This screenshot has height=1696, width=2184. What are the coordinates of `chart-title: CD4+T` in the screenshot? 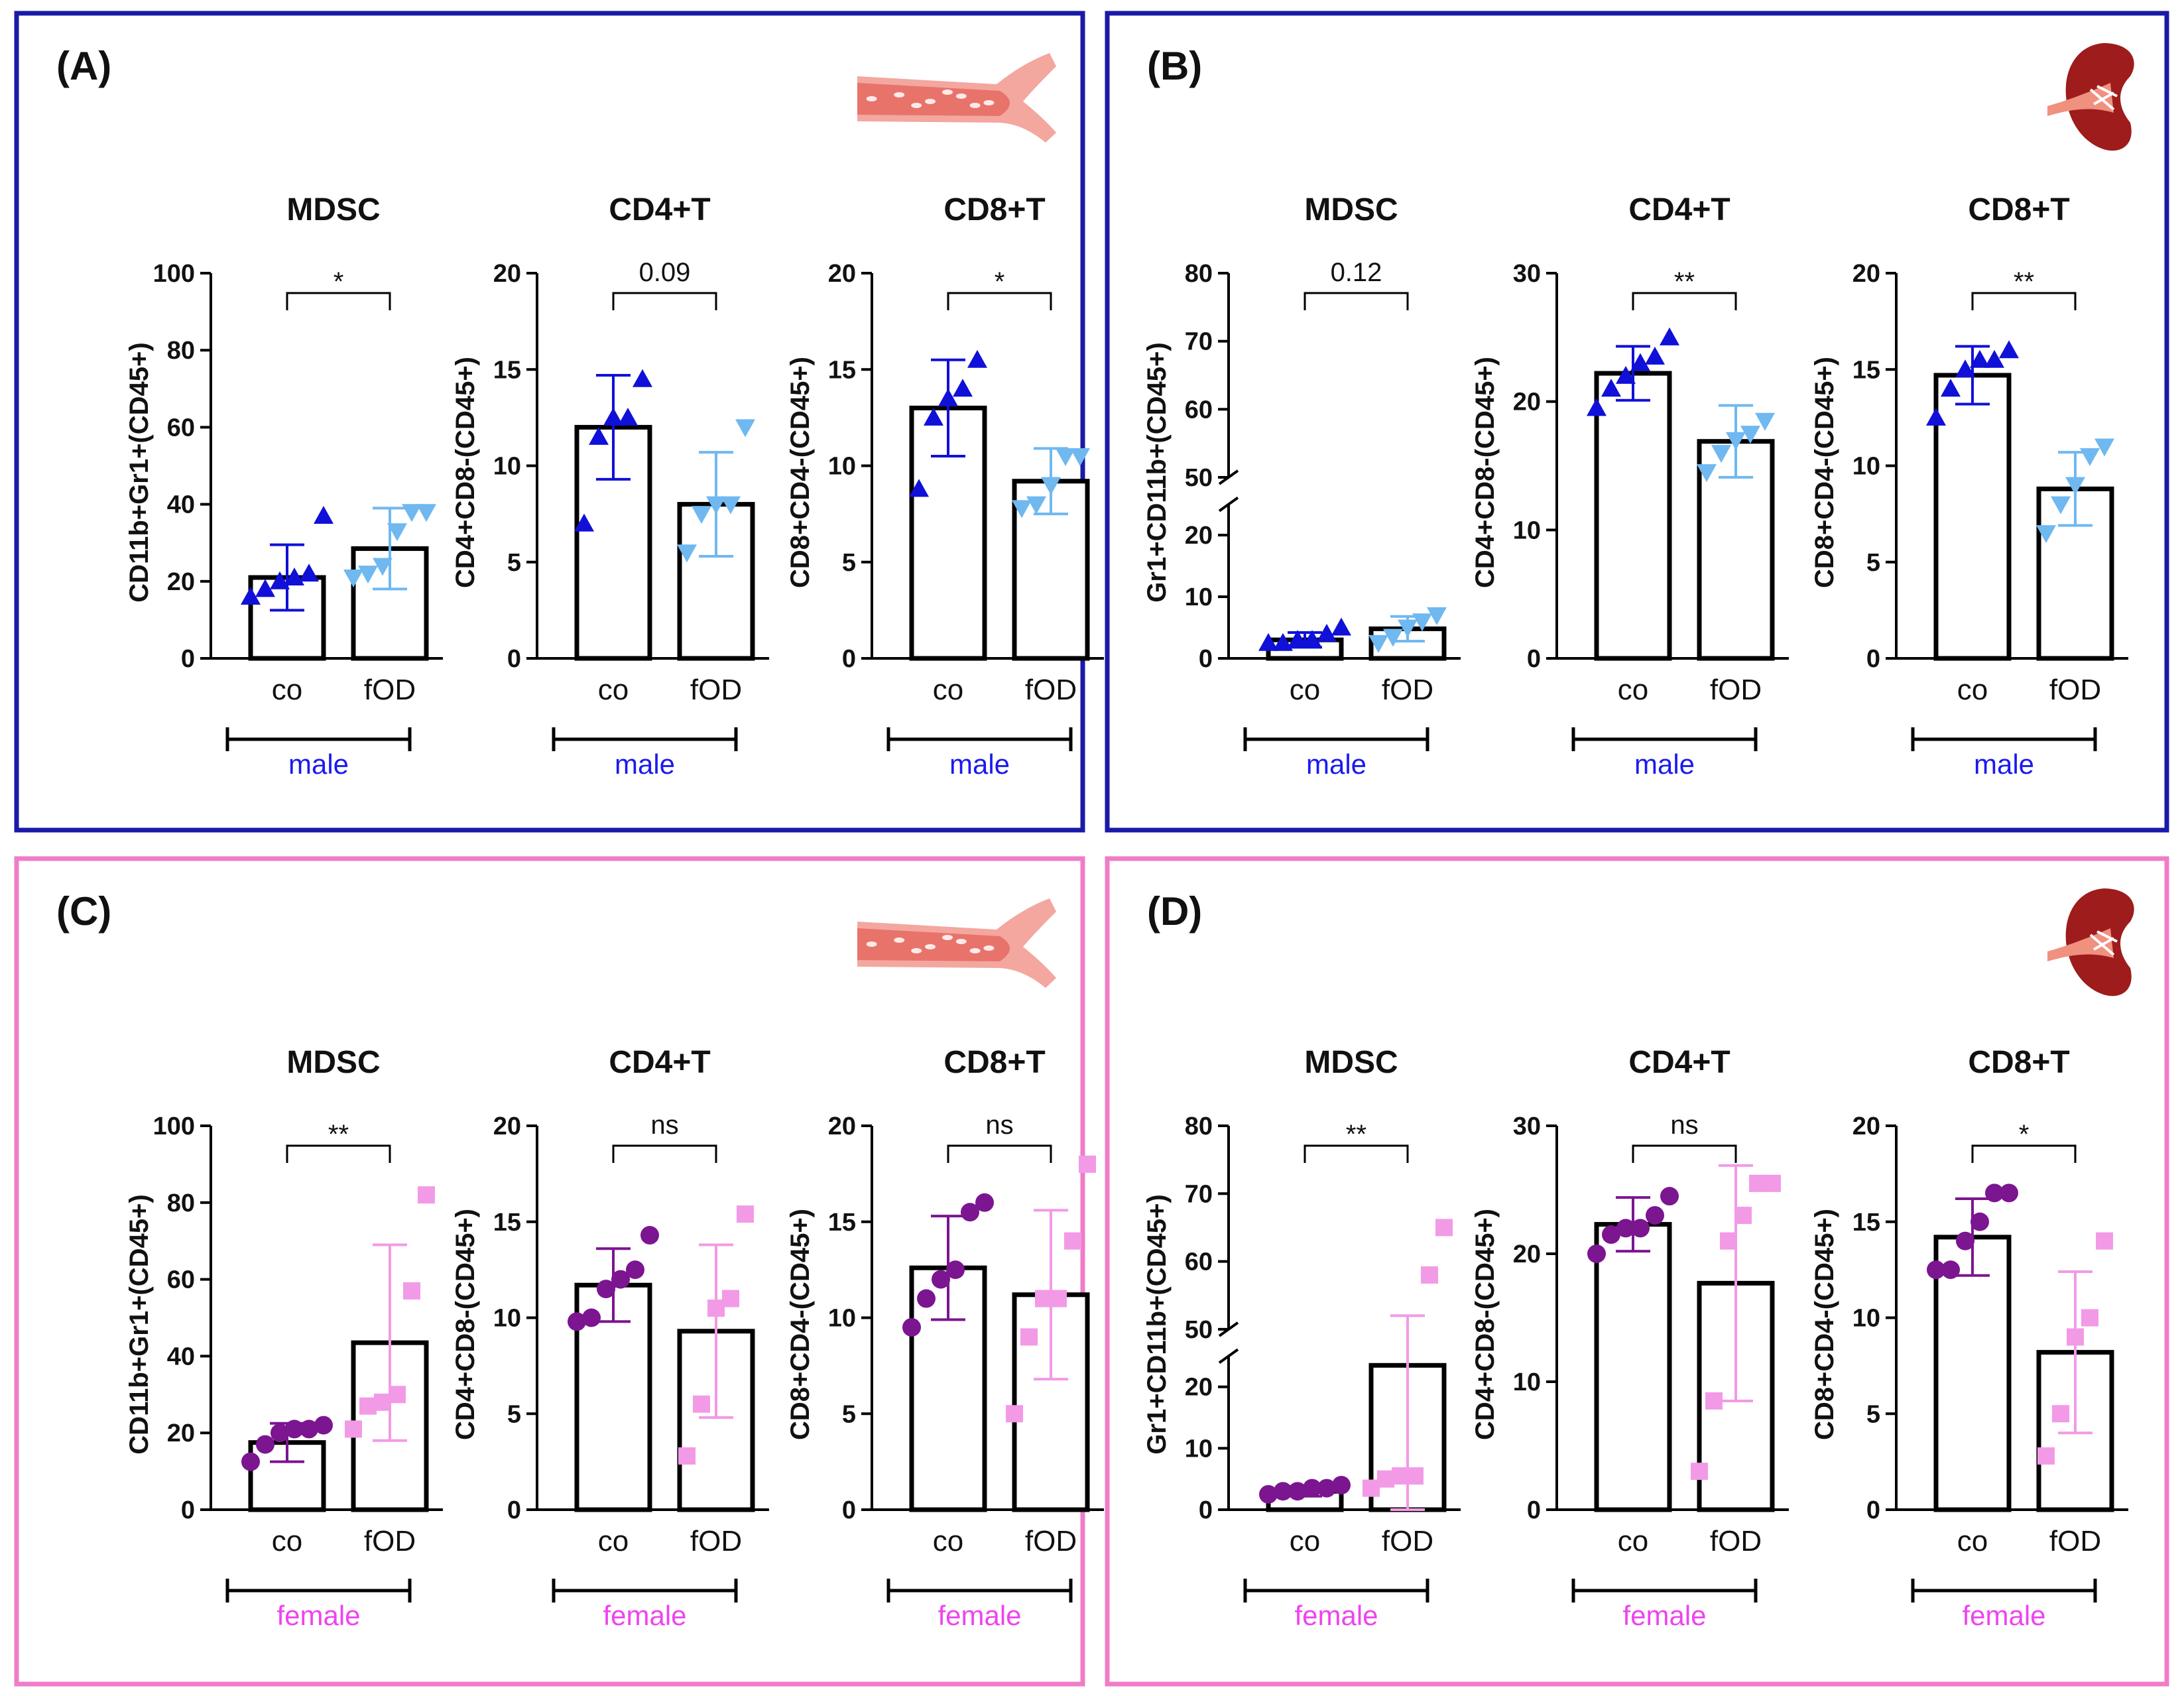 It's located at (1679, 1062).